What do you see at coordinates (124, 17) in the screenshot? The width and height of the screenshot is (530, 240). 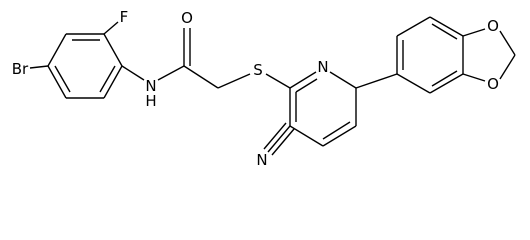 I see `atom-label: F` at bounding box center [124, 17].